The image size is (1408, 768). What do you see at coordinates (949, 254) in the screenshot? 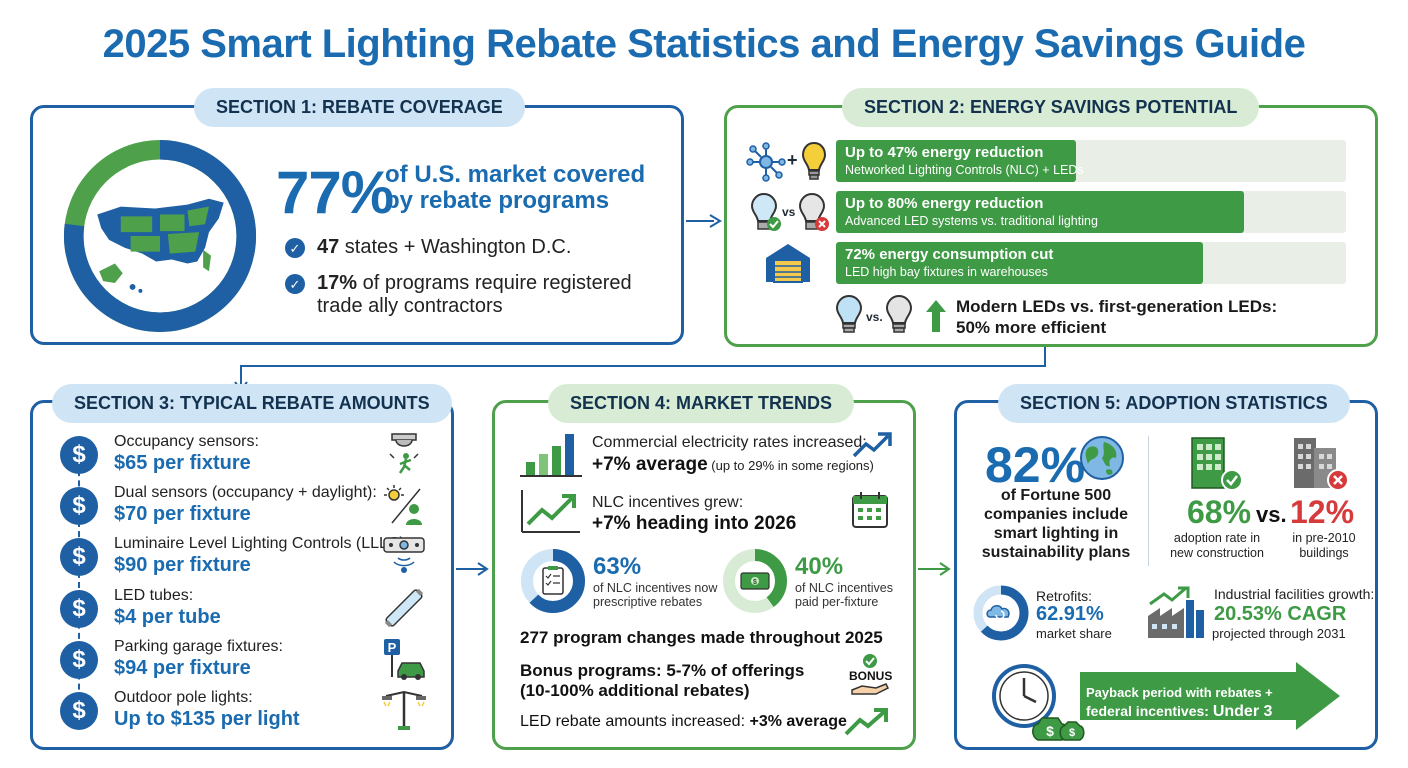
I see `savings-bar-3-title: 72% energy consumption cut` at bounding box center [949, 254].